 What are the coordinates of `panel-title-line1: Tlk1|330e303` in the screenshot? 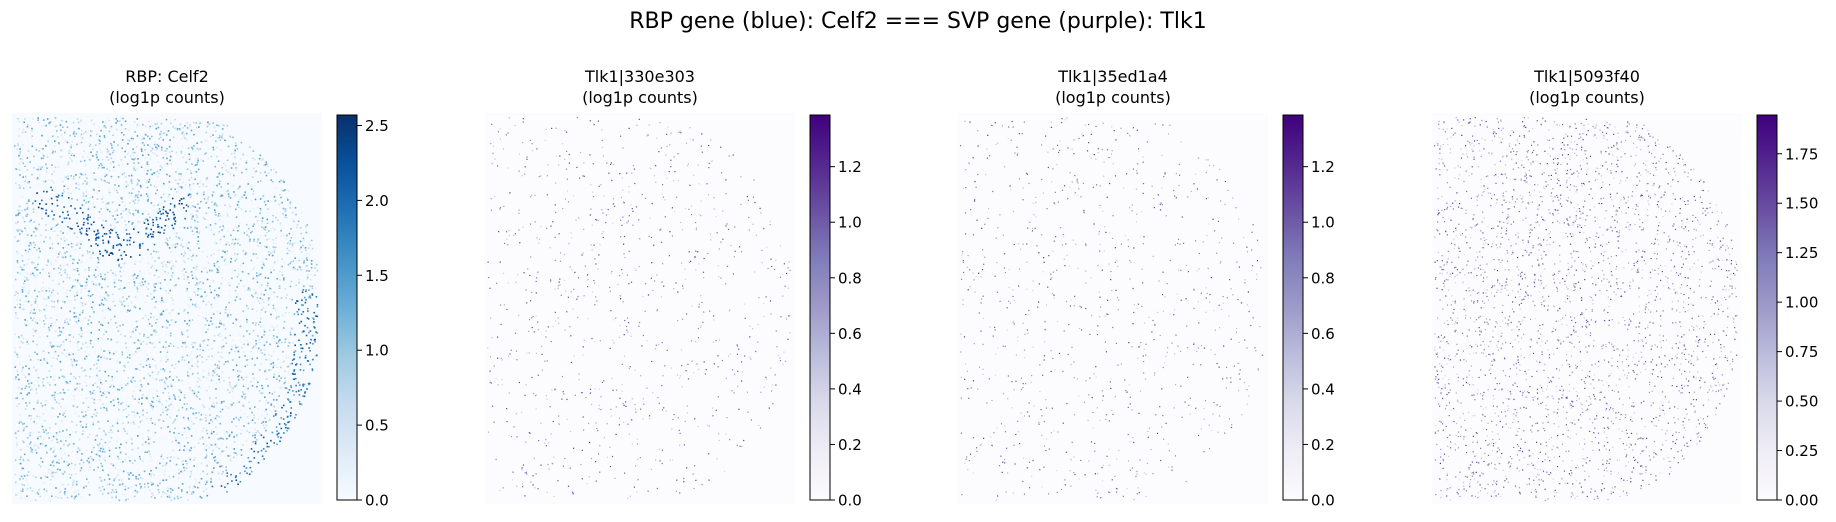 It's located at (639, 76).